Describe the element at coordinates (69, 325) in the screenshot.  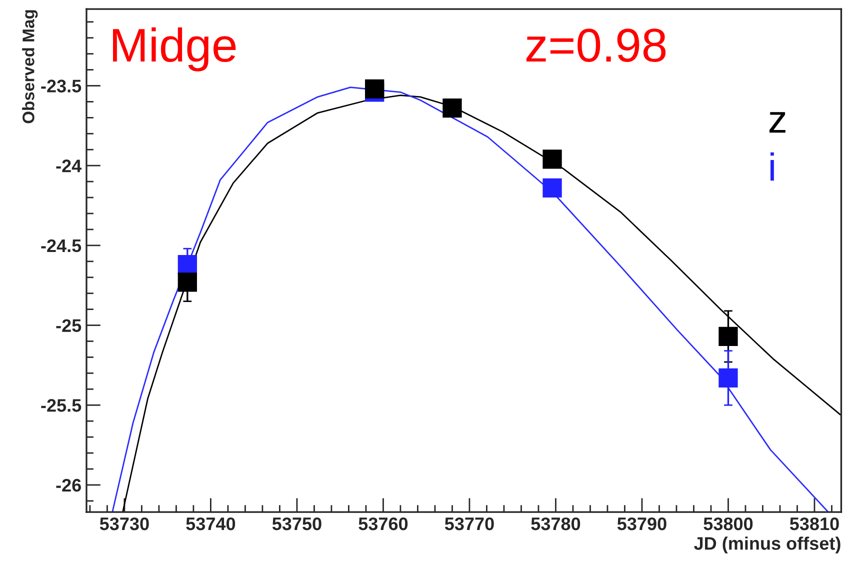
I see `y-tick-label: -25` at that location.